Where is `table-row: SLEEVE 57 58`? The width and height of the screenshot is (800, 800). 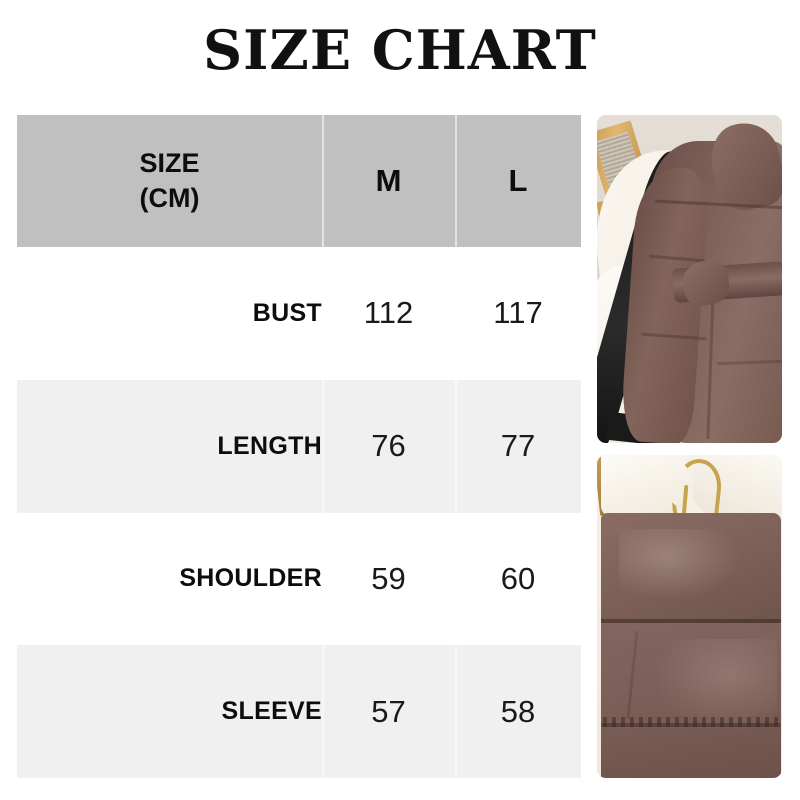
table-row: SLEEVE 57 58 is located at coordinates (299, 711).